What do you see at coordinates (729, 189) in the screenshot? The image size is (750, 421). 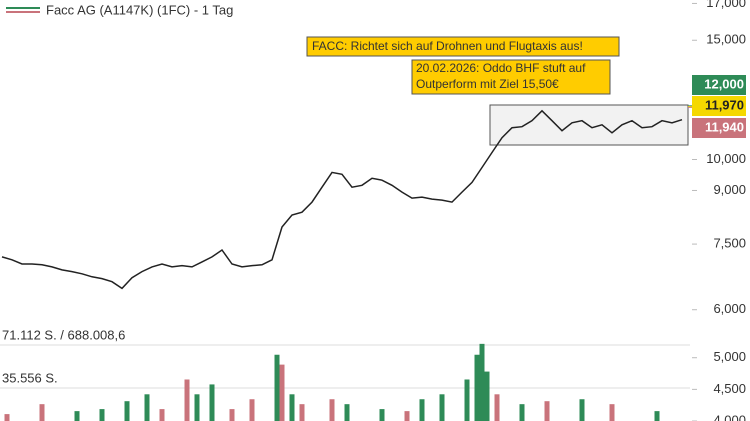 I see `y-tick-label: 9,000` at bounding box center [729, 189].